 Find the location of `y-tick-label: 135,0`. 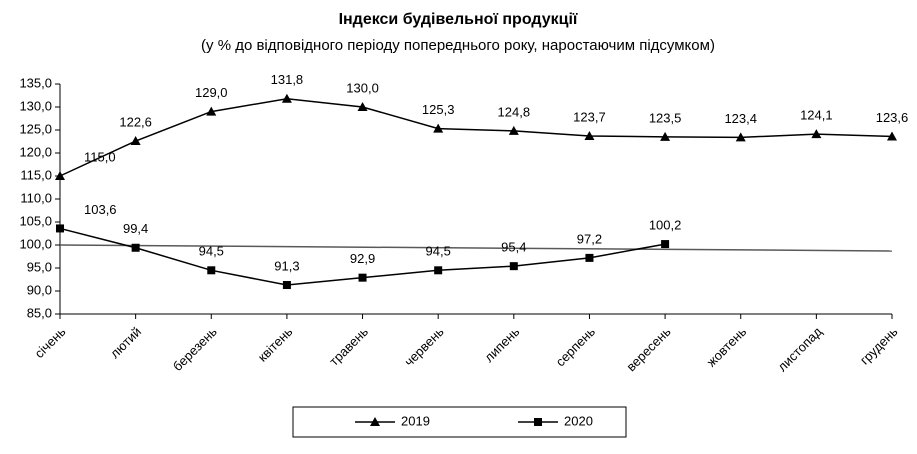

y-tick-label: 135,0 is located at coordinates (35, 82).